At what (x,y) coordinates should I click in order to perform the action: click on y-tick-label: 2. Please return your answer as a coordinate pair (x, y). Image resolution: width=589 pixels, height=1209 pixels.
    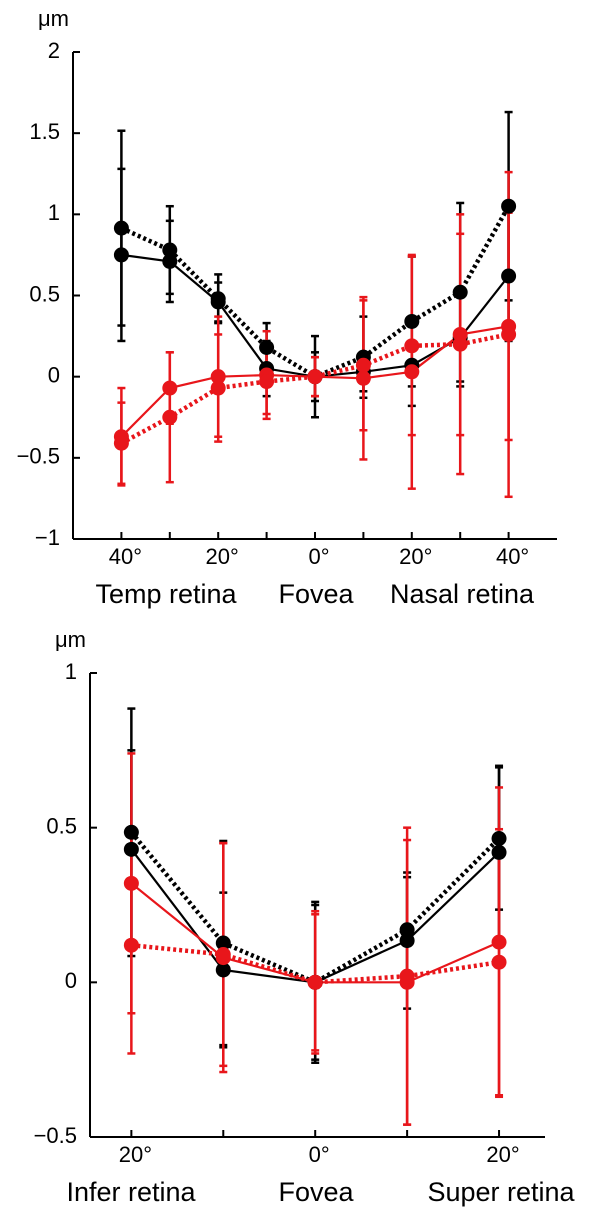
    Looking at the image, I should click on (54, 50).